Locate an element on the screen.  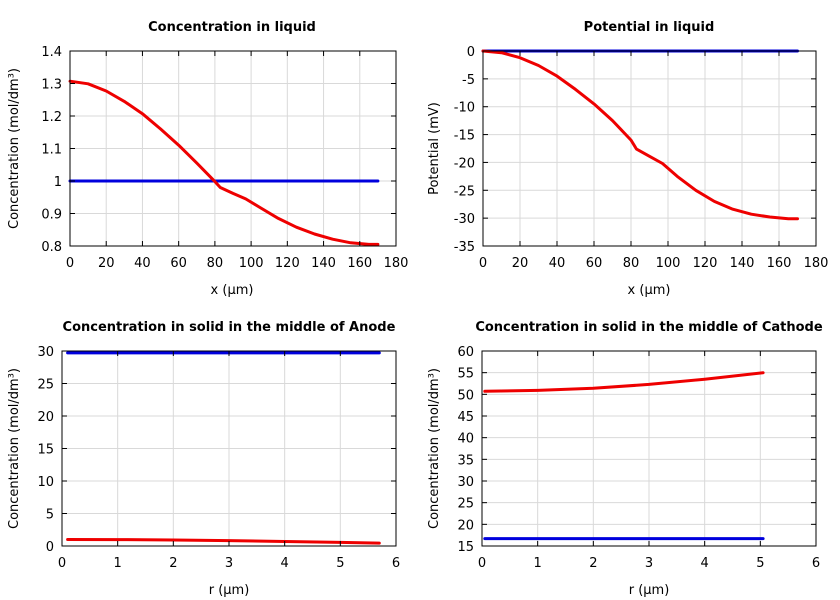
y-tick-label: 0.8 is located at coordinates (51, 247).